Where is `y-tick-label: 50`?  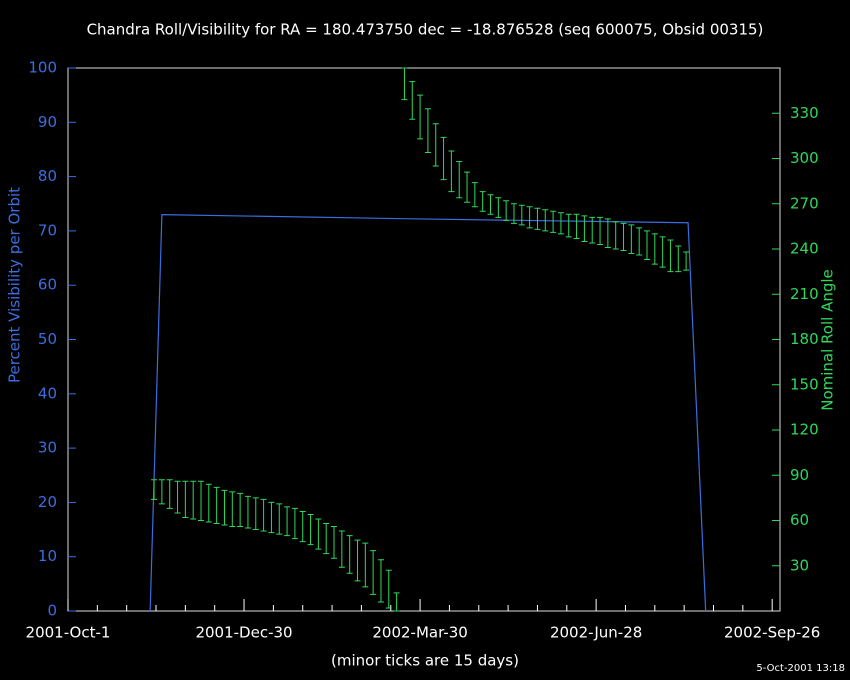
y-tick-label: 50 is located at coordinates (47, 339).